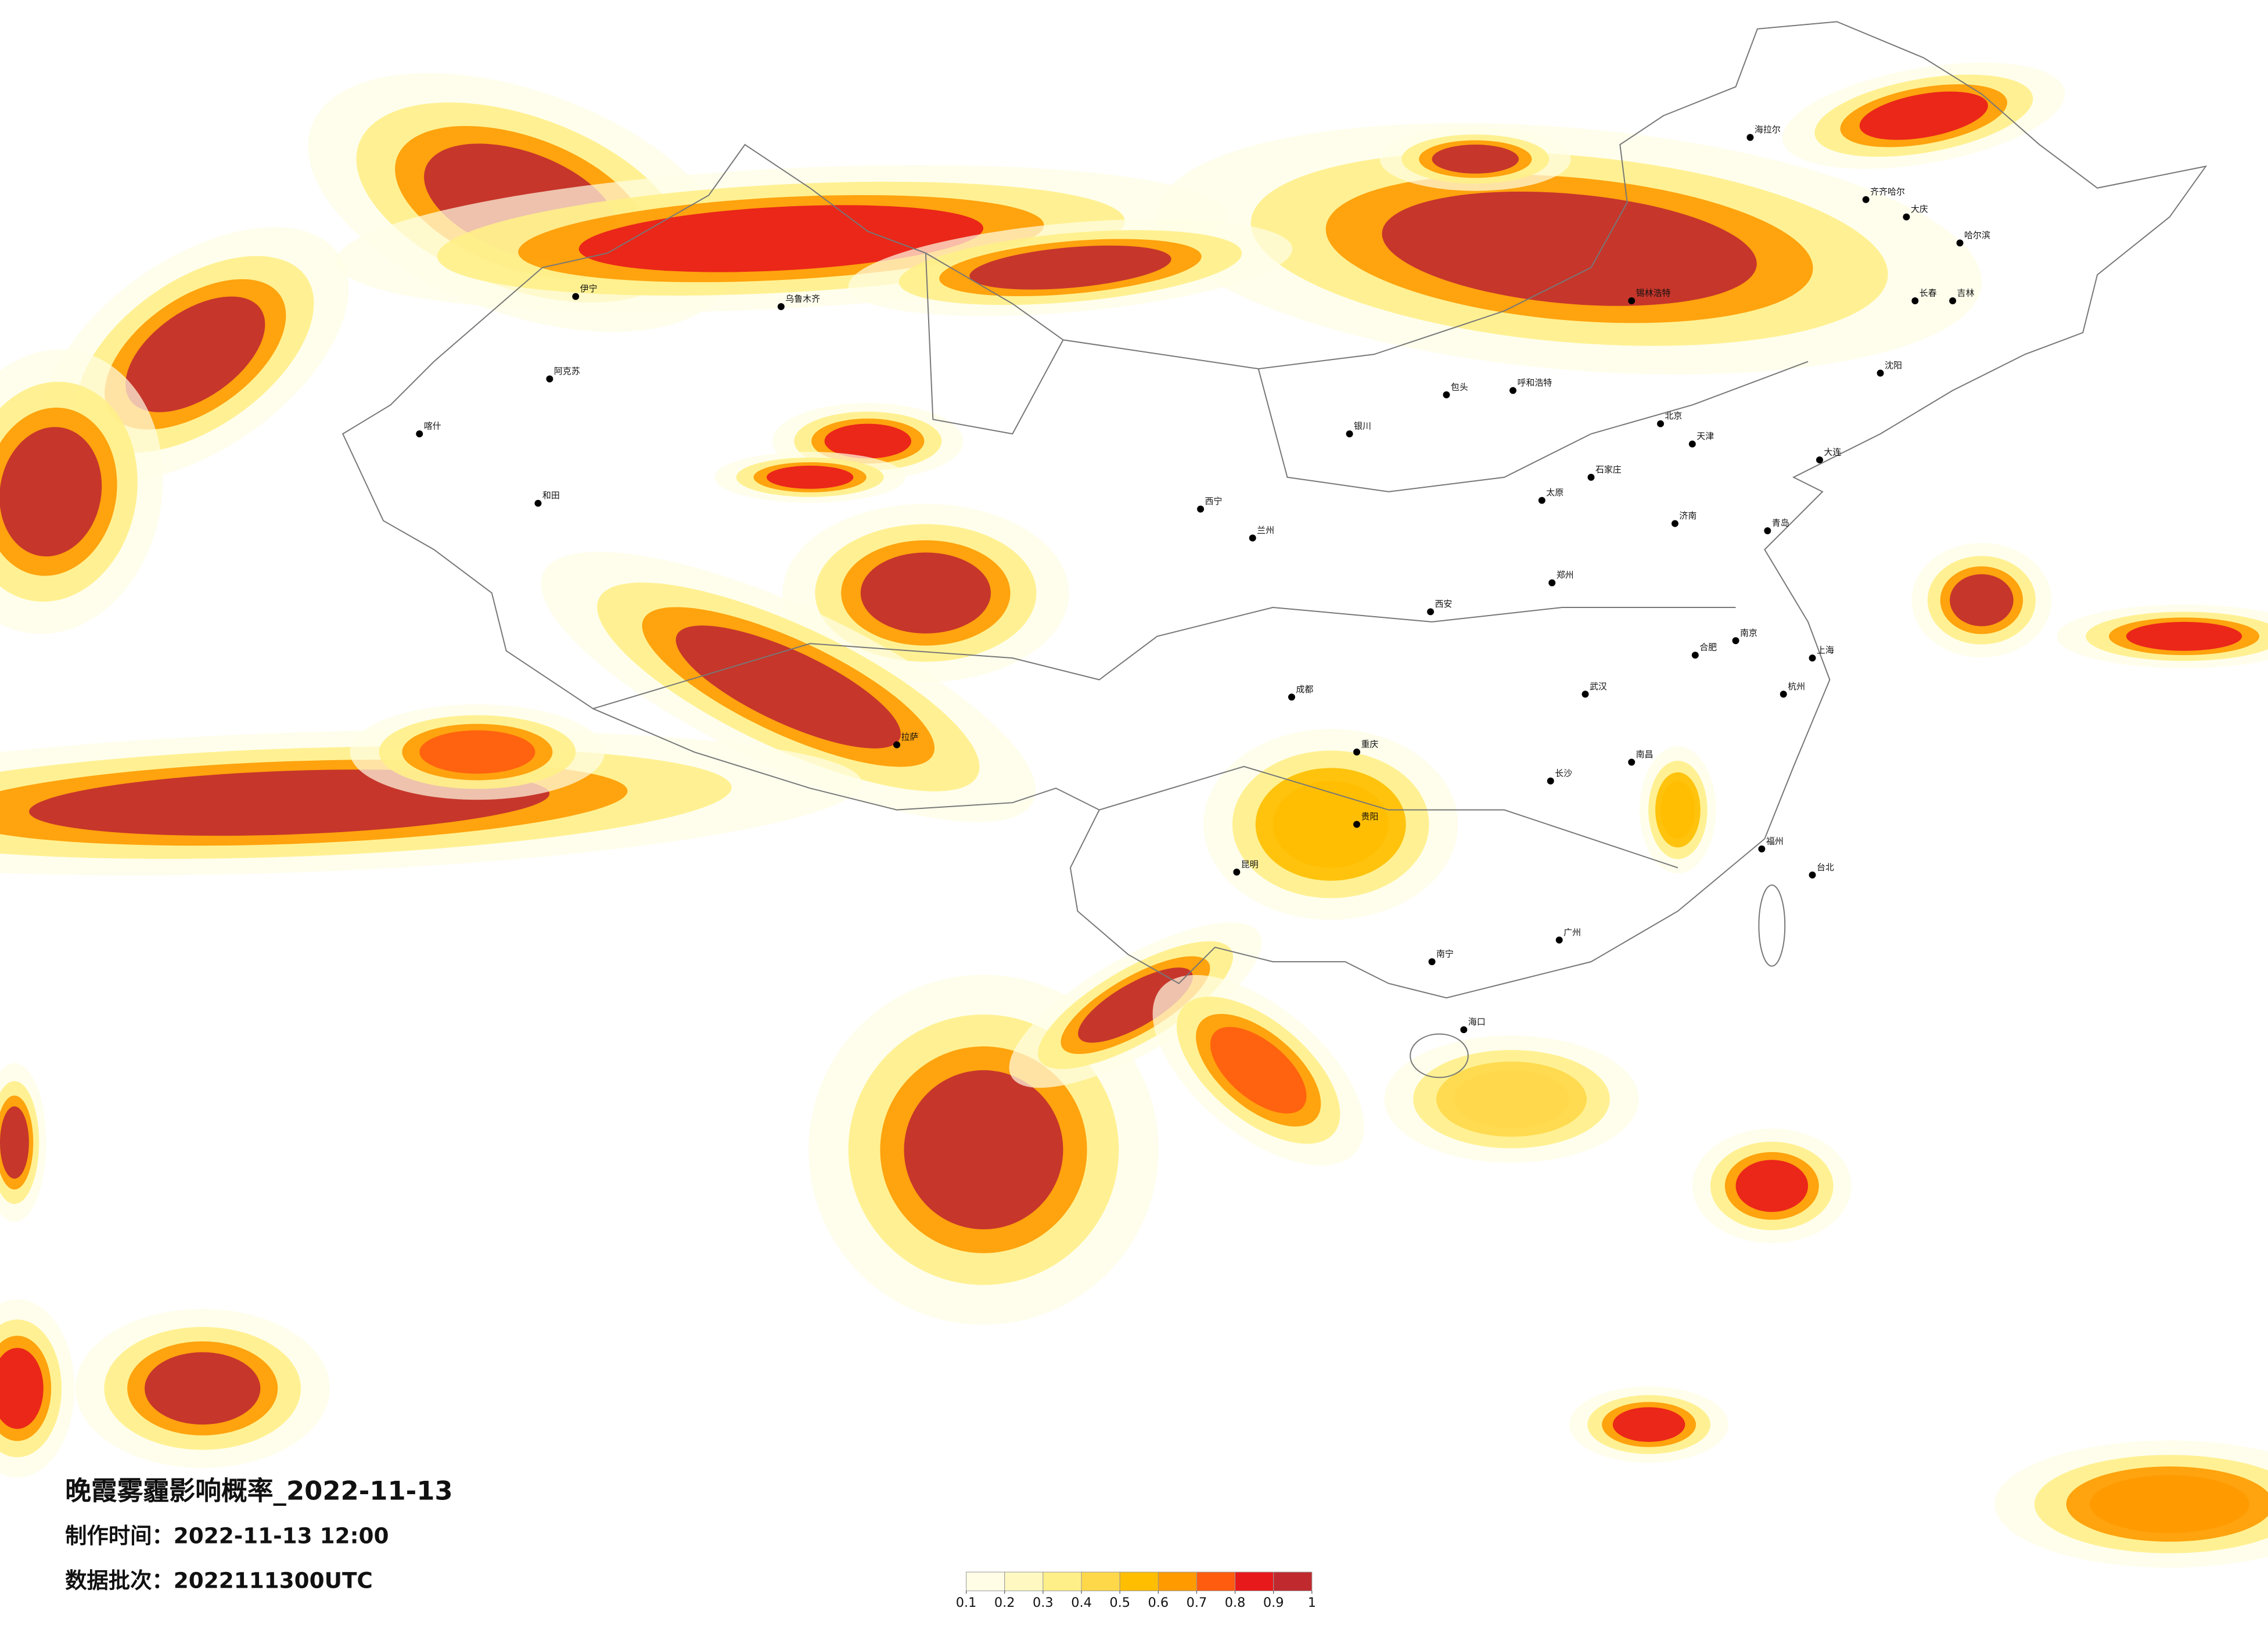 This screenshot has height=1626, width=2268. I want to click on map-title: 晚霞雾霾影响概率_2022-11-13, so click(259, 1491).